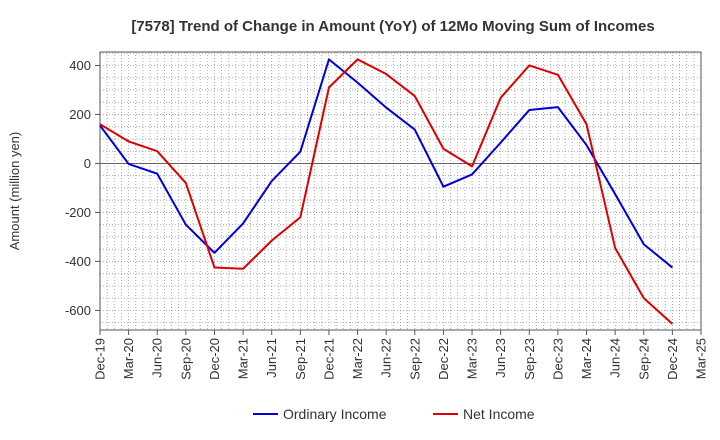  Describe the element at coordinates (271, 358) in the screenshot. I see `x-tick-label: Jun-21` at that location.